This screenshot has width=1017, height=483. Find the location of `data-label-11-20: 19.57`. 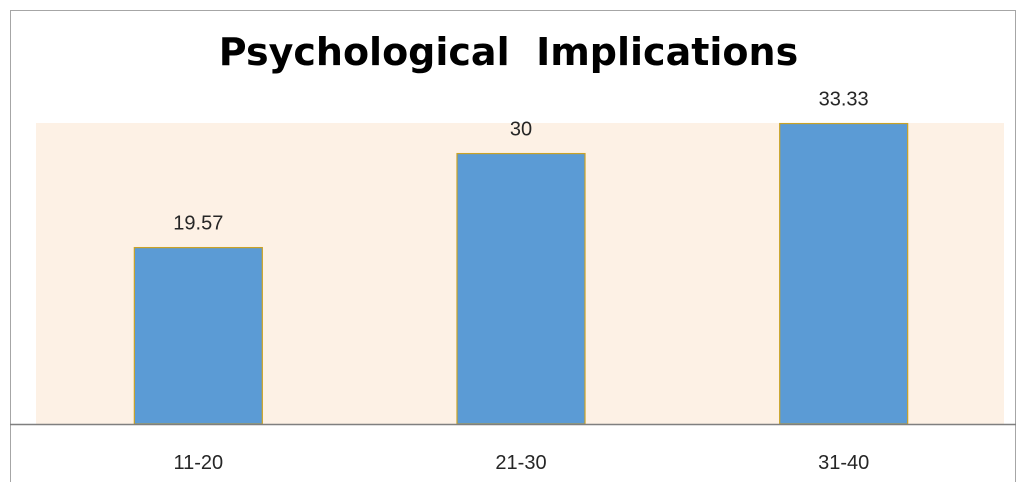

data-label-11-20: 19.57 is located at coordinates (198, 224).